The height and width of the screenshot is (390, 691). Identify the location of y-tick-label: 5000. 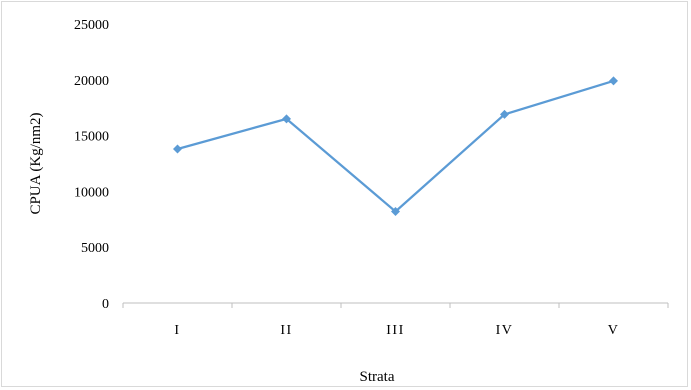
(95, 248).